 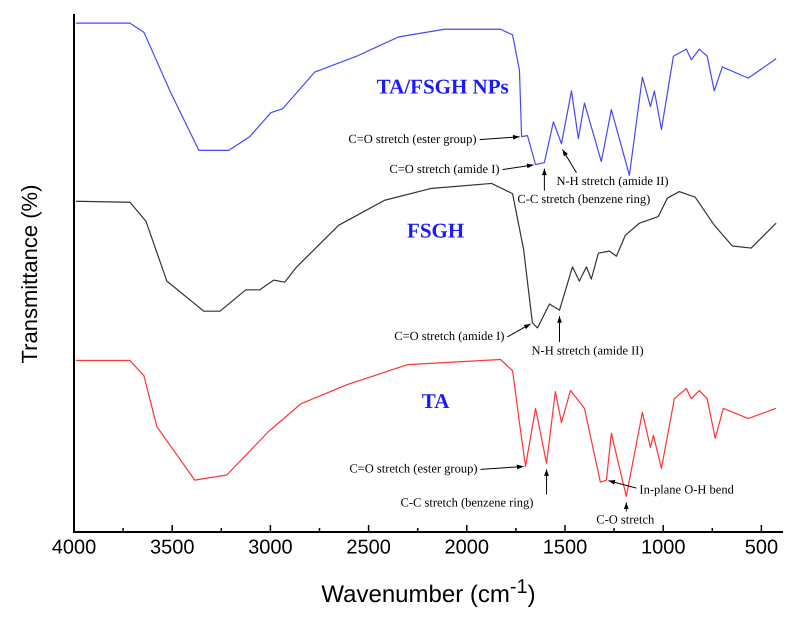 I want to click on y-axis-title: Transmittance (%), so click(x=30, y=274).